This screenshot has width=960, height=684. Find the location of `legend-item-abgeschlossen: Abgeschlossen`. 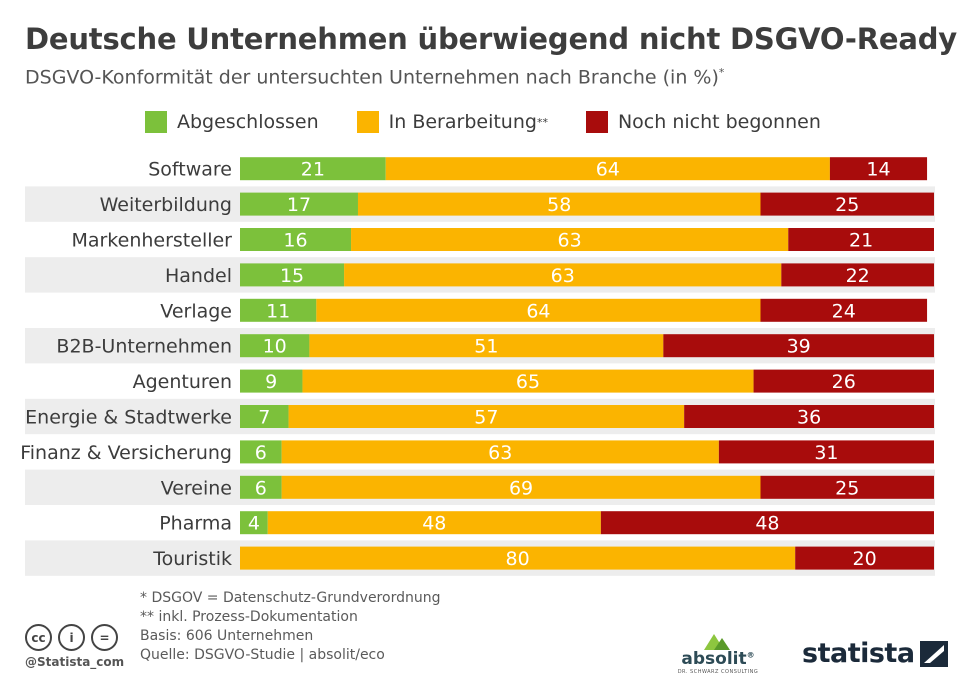

legend-item-abgeschlossen: Abgeschlossen is located at coordinates (232, 122).